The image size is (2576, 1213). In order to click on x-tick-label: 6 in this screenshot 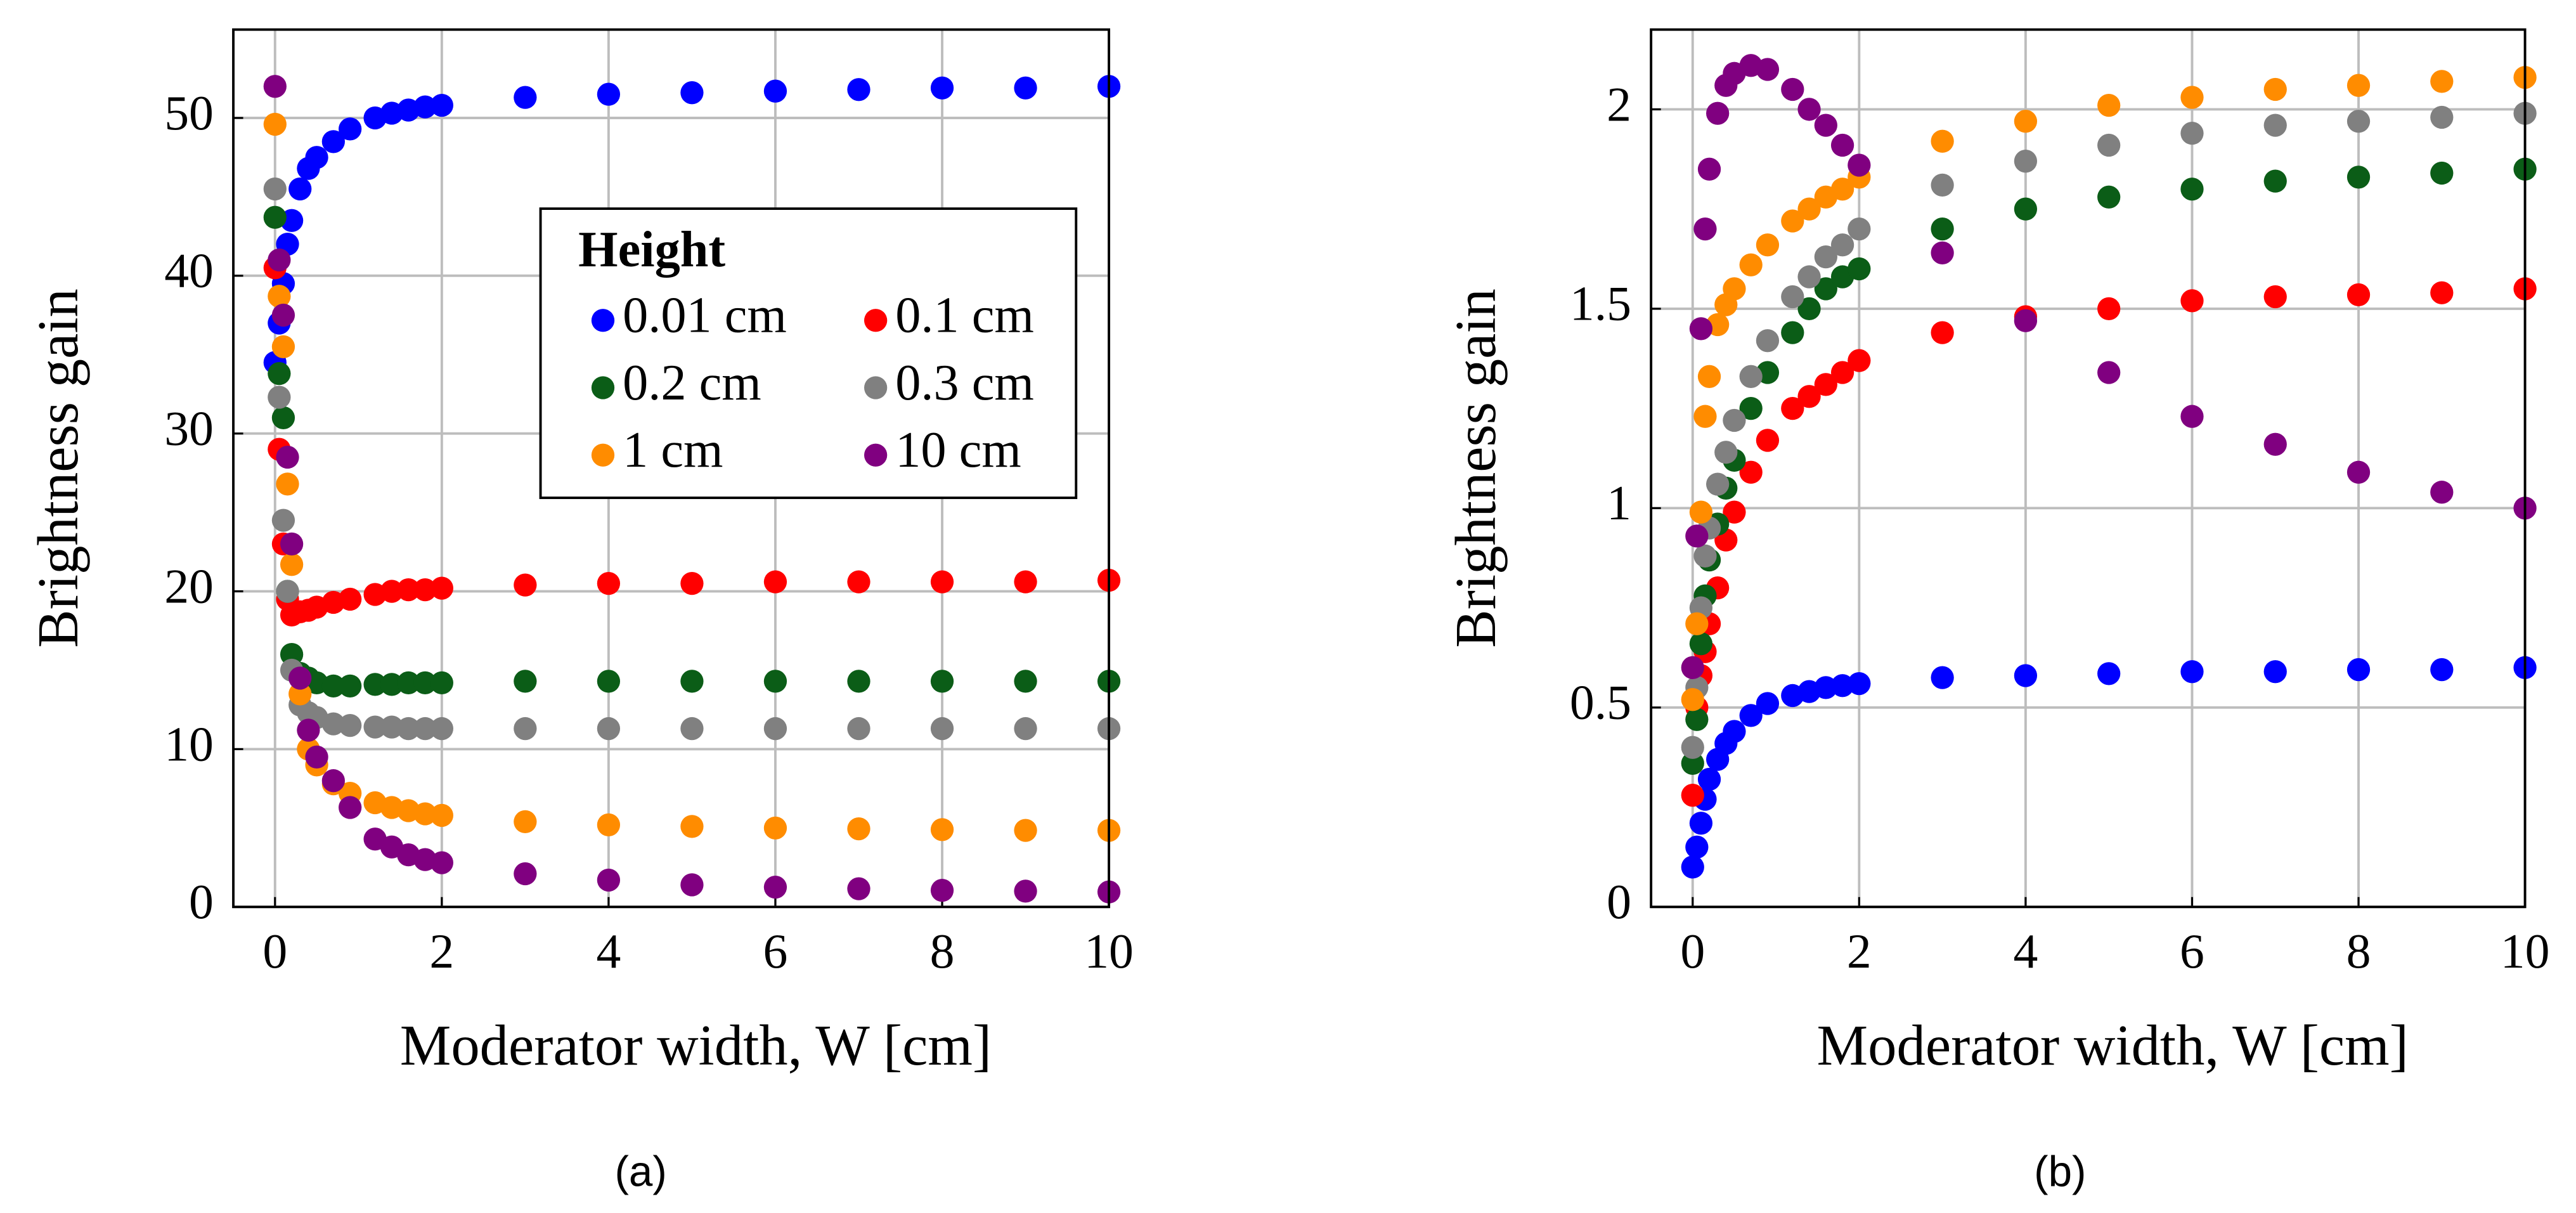, I will do `click(775, 951)`.